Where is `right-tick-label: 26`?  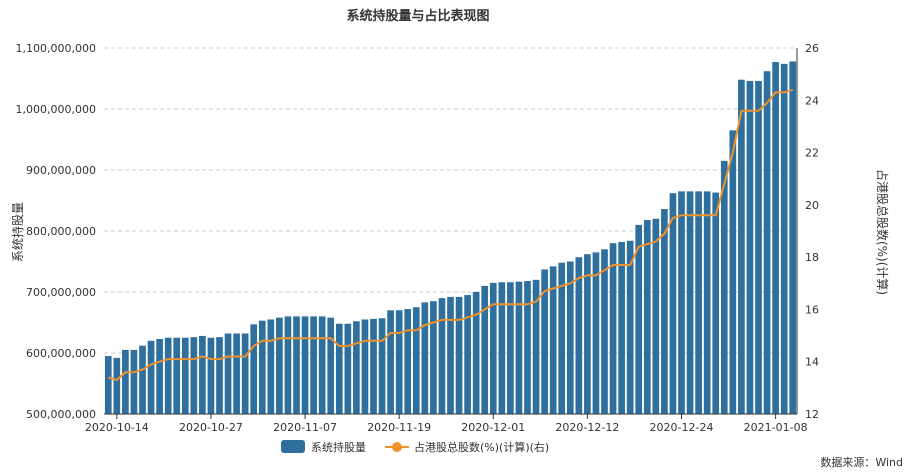
right-tick-label: 26 is located at coordinates (812, 48).